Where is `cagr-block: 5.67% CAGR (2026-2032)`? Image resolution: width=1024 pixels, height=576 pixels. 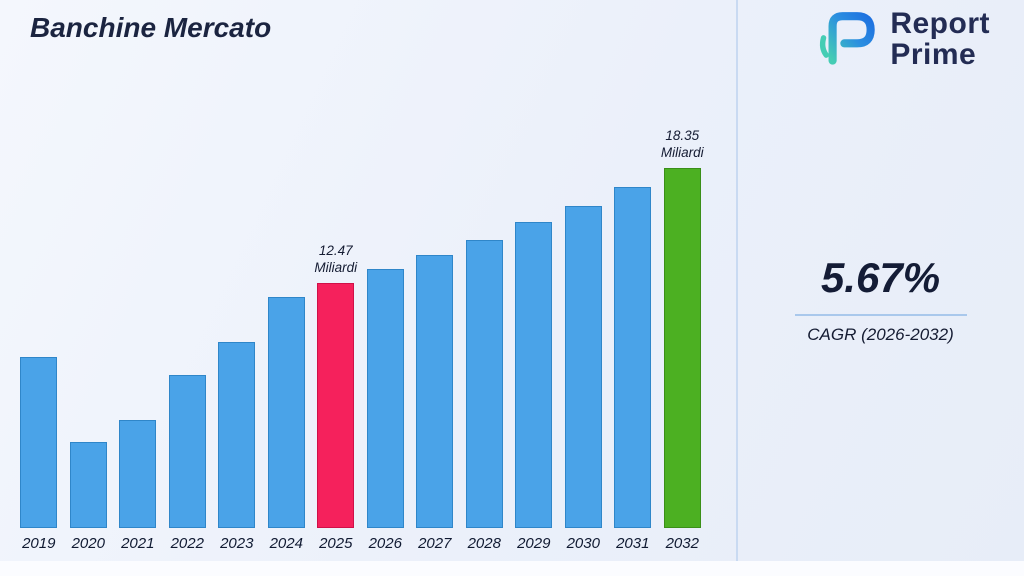 cagr-block: 5.67% CAGR (2026-2032) is located at coordinates (880, 299).